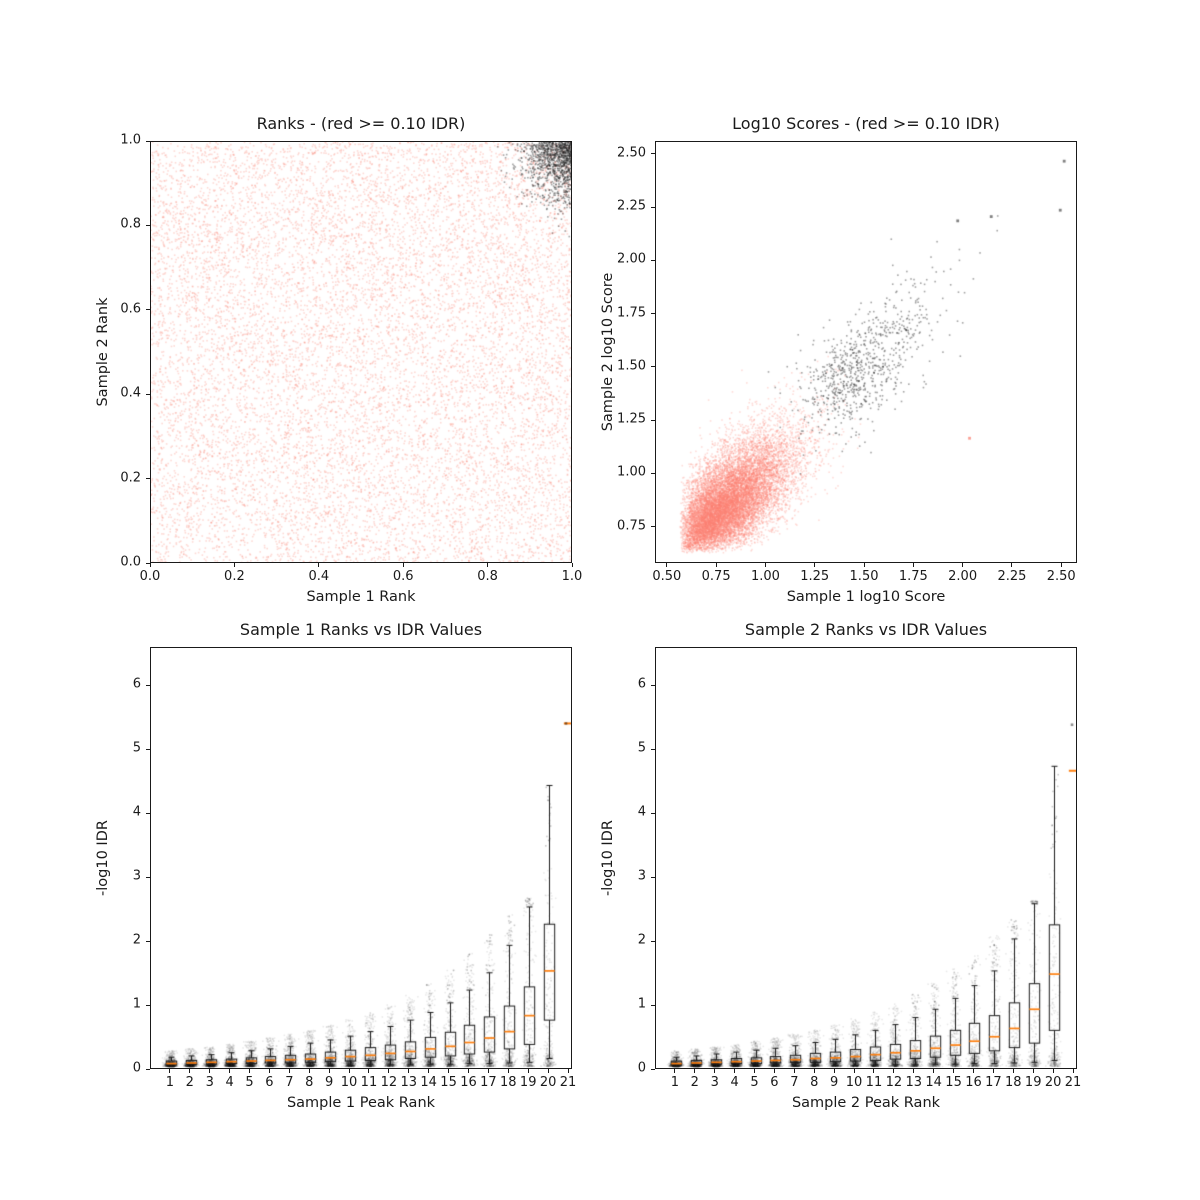 The height and width of the screenshot is (1200, 1200). What do you see at coordinates (269, 1082) in the screenshot?
I see `x-tick-label: 6` at bounding box center [269, 1082].